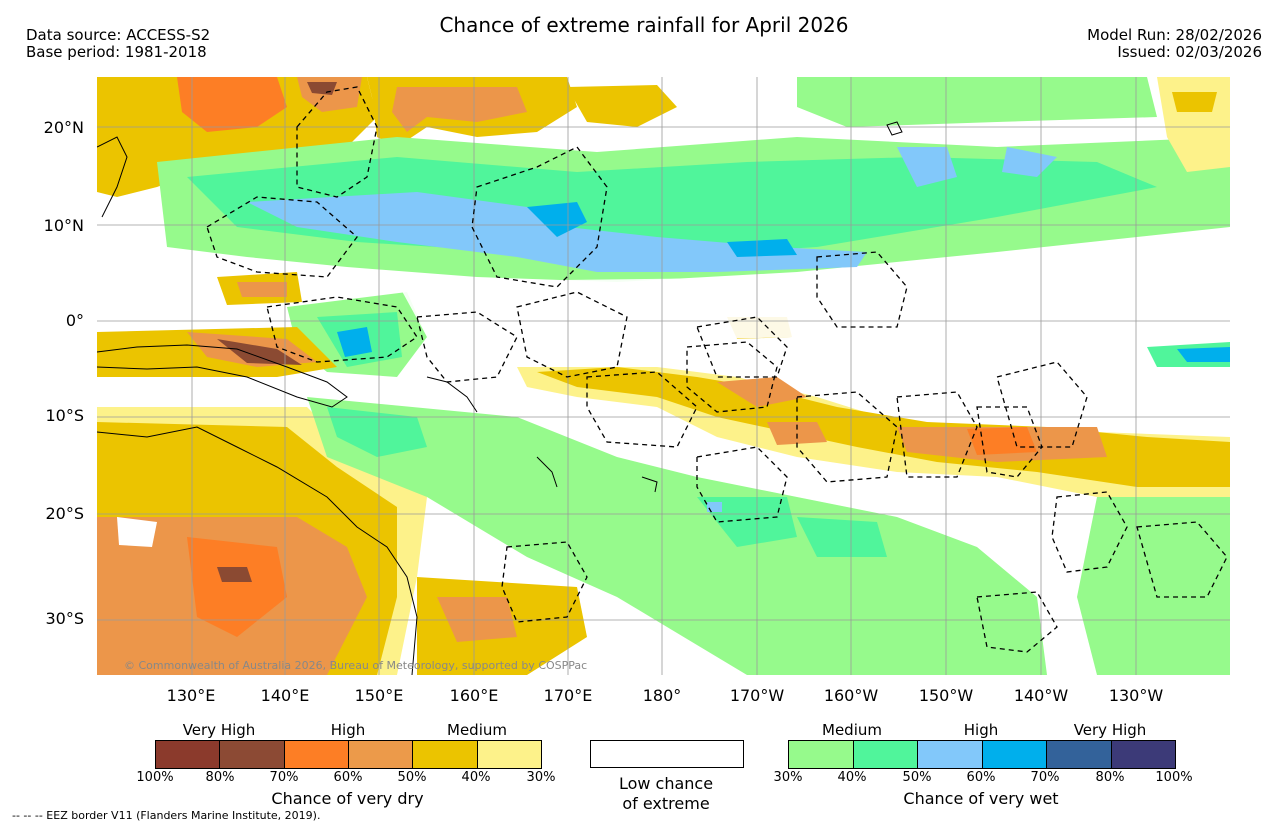  What do you see at coordinates (1041, 695) in the screenshot?
I see `lon-label-140w: 140°W` at bounding box center [1041, 695].